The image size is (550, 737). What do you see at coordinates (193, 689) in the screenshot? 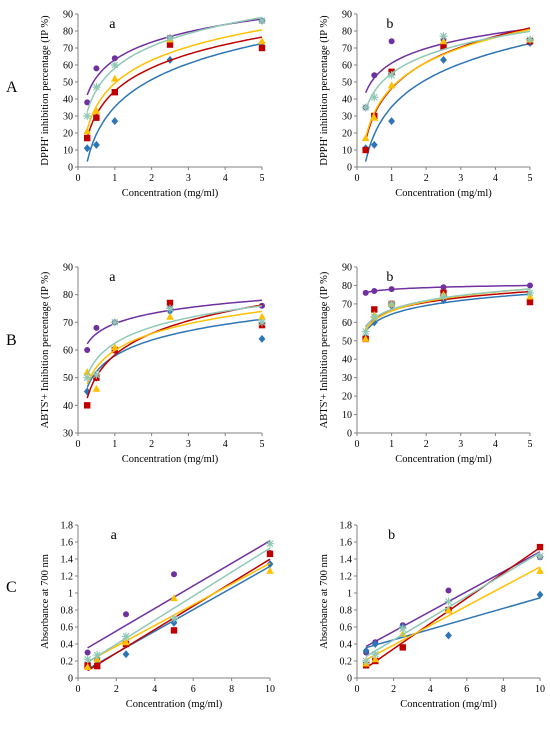
I see `x-tick-label: 6` at bounding box center [193, 689].